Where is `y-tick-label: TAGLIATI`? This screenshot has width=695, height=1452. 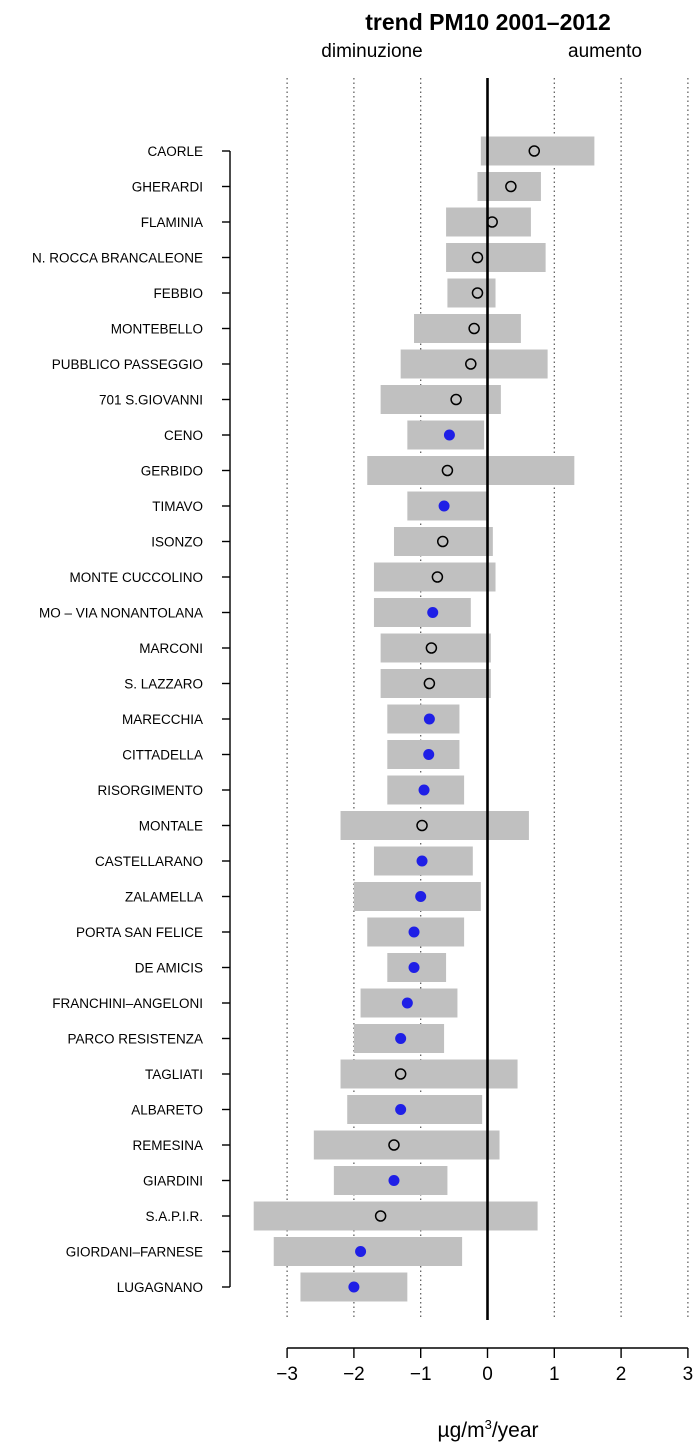
y-tick-label: TAGLIATI is located at coordinates (174, 1074).